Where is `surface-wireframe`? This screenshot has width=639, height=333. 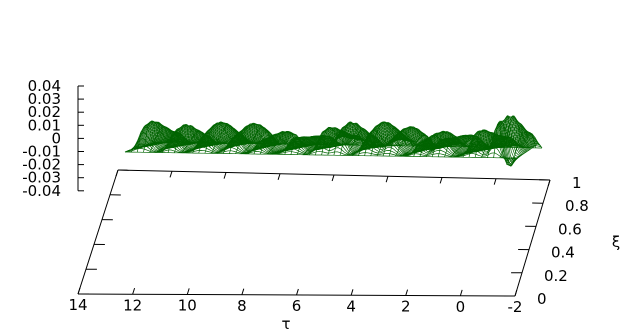 surface-wireframe is located at coordinates (333, 140).